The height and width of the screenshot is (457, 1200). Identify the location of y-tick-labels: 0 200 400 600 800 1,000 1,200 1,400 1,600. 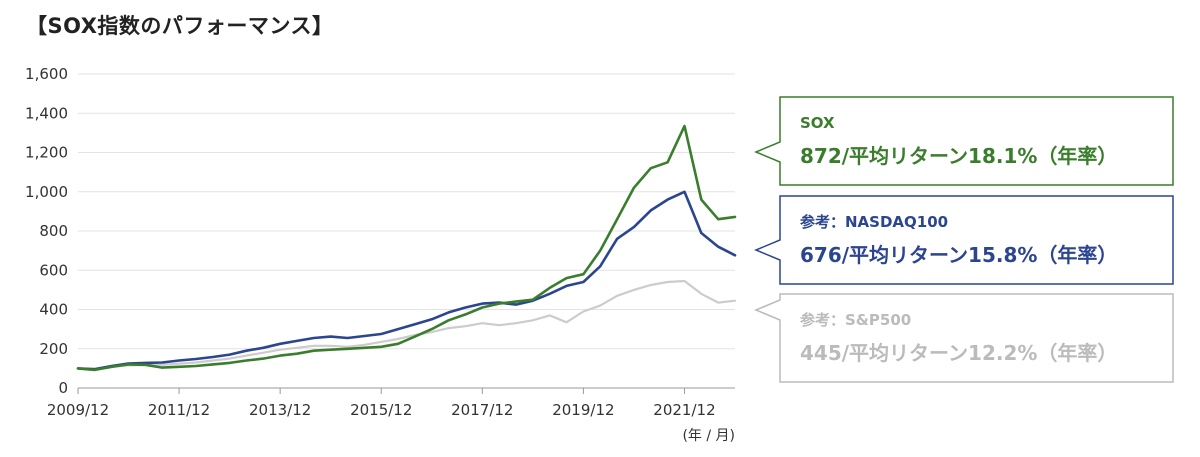
(46, 231).